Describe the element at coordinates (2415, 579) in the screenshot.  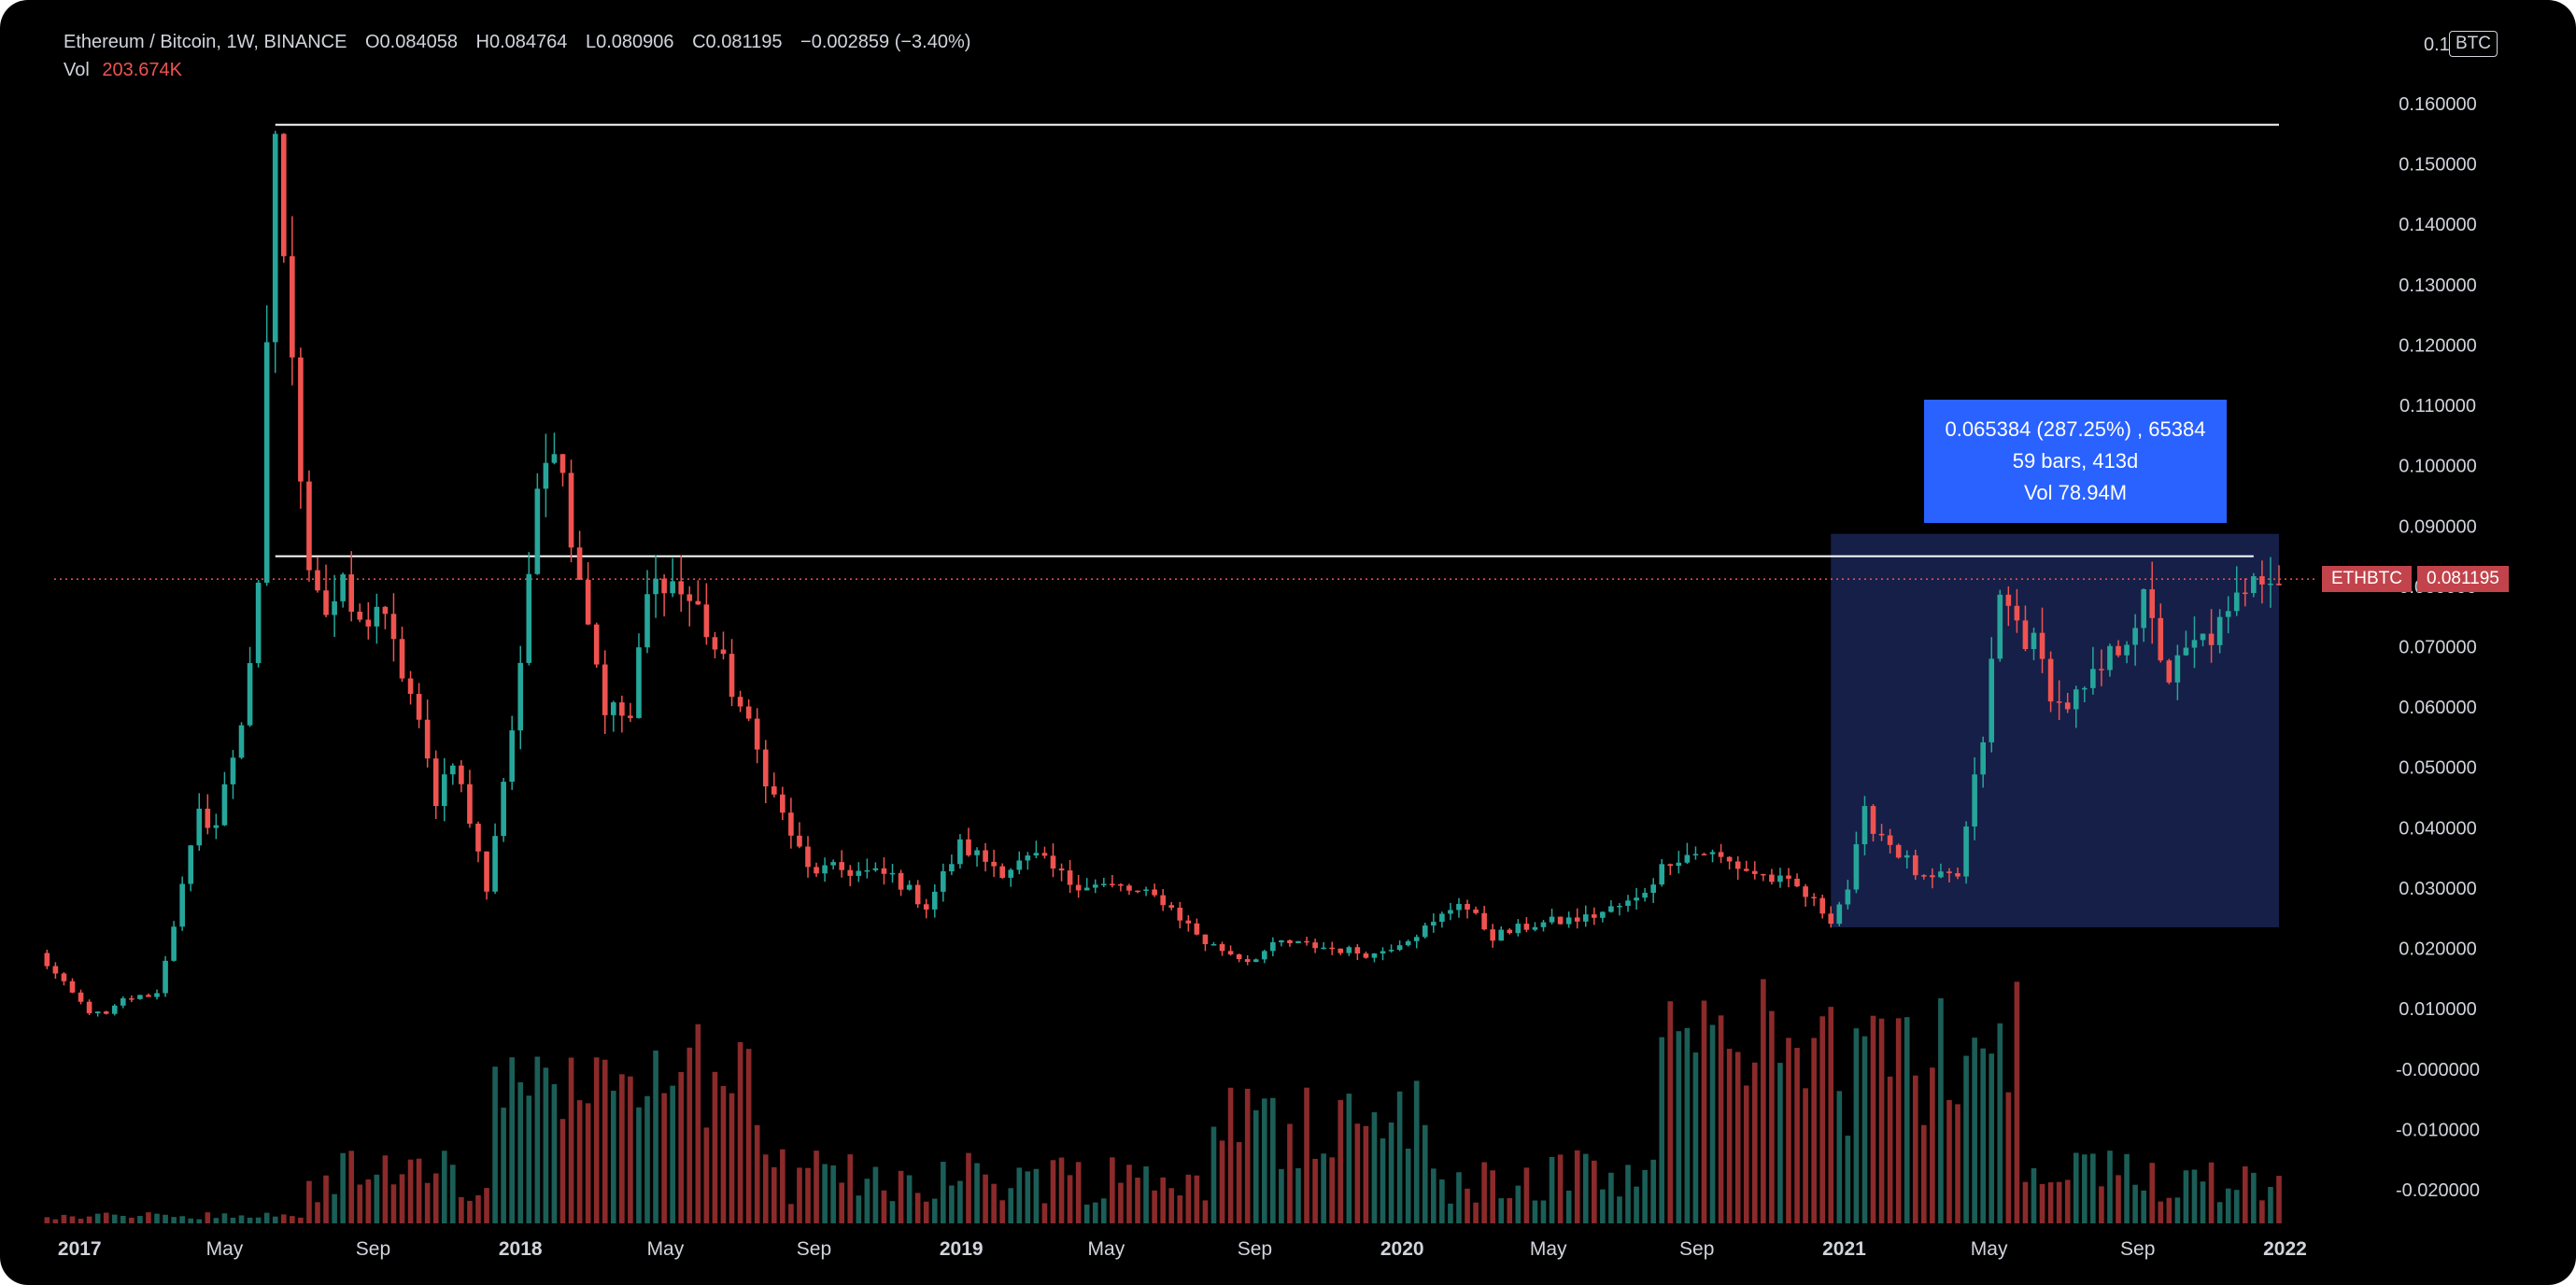
I see `last-price-tag: ETHBTC 0.081195` at that location.